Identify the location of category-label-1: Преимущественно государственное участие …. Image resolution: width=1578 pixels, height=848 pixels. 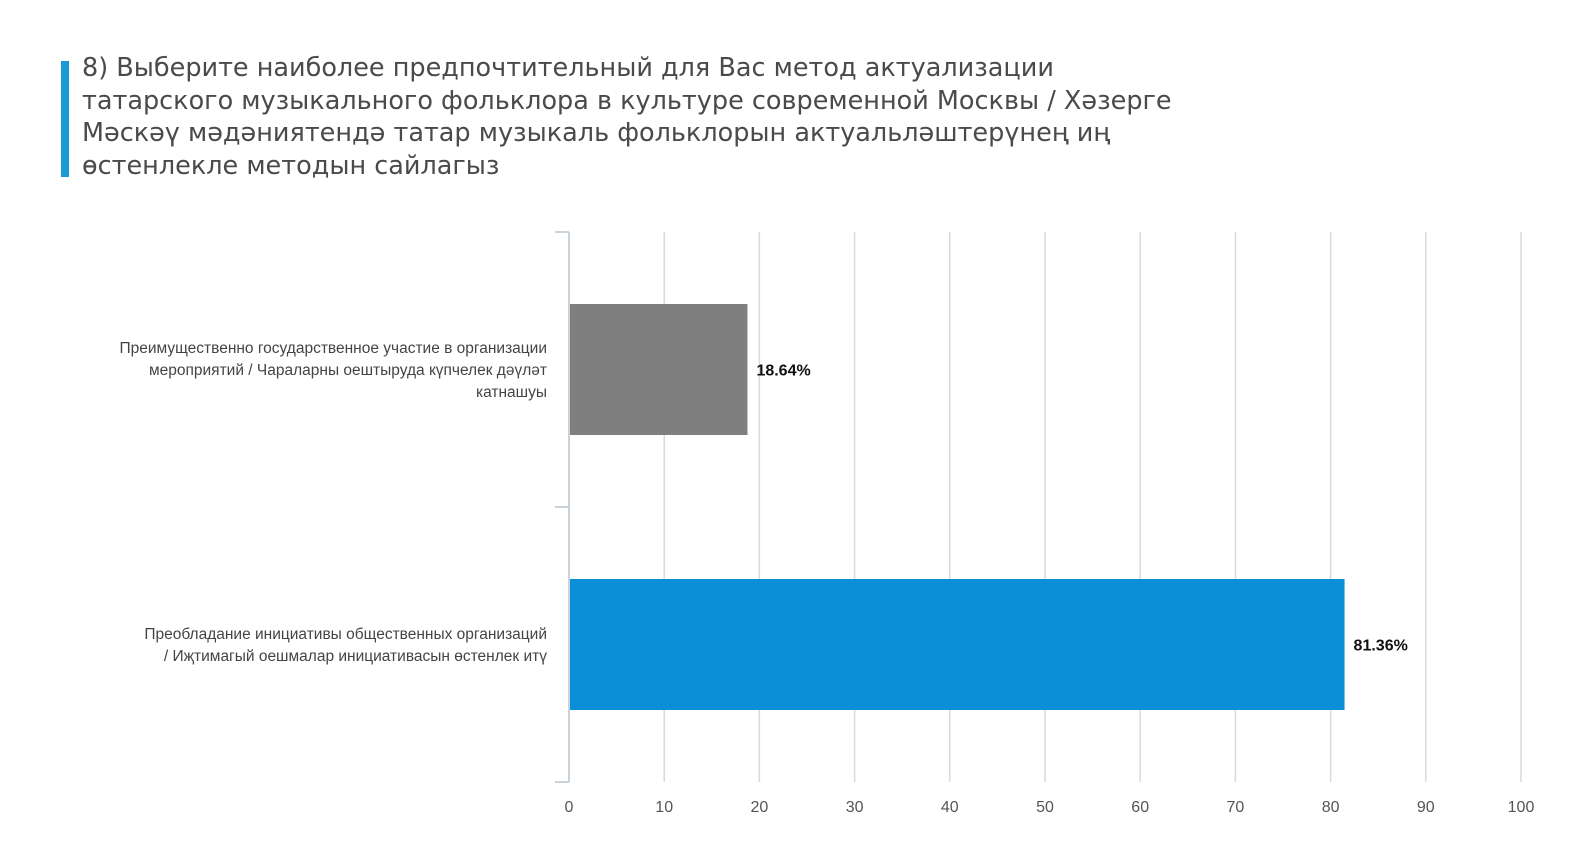
(302, 371).